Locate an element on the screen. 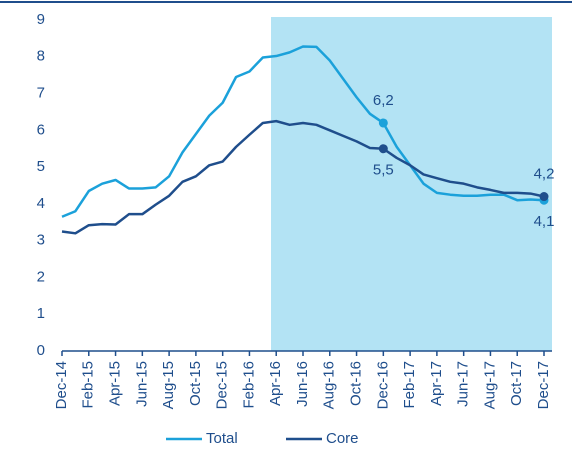  y-tick-label: 4 is located at coordinates (41, 203).